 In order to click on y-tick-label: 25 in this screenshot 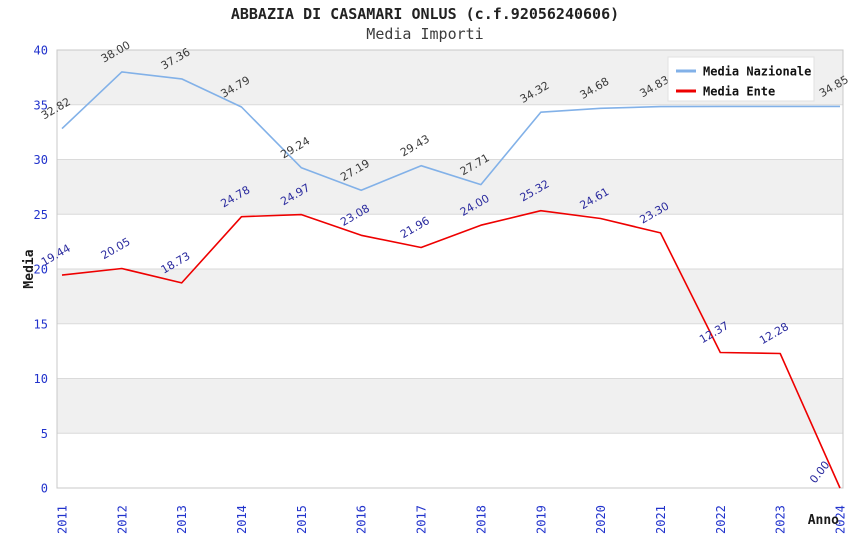, I will do `click(41, 215)`.